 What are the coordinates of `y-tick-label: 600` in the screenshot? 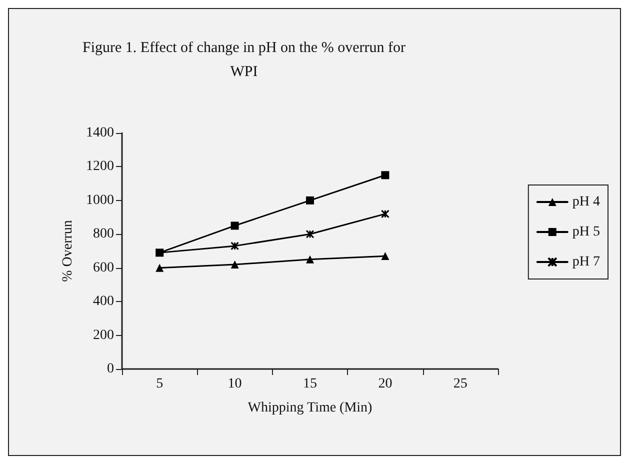 It's located at (103, 268).